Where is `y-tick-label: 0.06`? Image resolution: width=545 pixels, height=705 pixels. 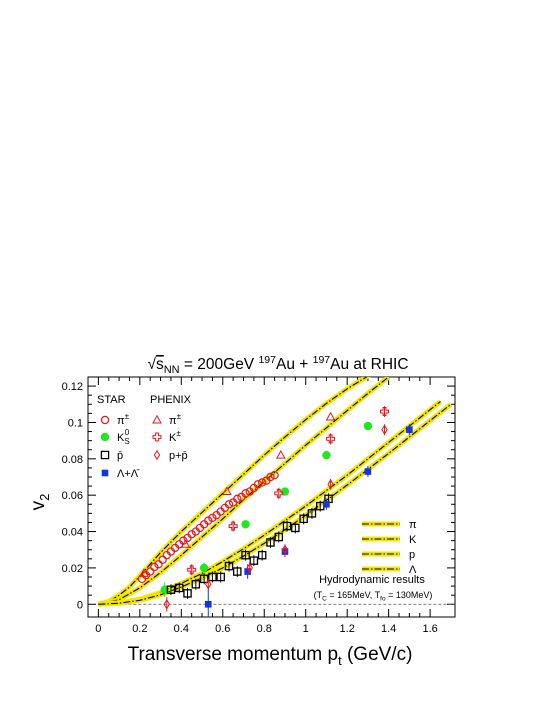 y-tick-label: 0.06 is located at coordinates (72, 496).